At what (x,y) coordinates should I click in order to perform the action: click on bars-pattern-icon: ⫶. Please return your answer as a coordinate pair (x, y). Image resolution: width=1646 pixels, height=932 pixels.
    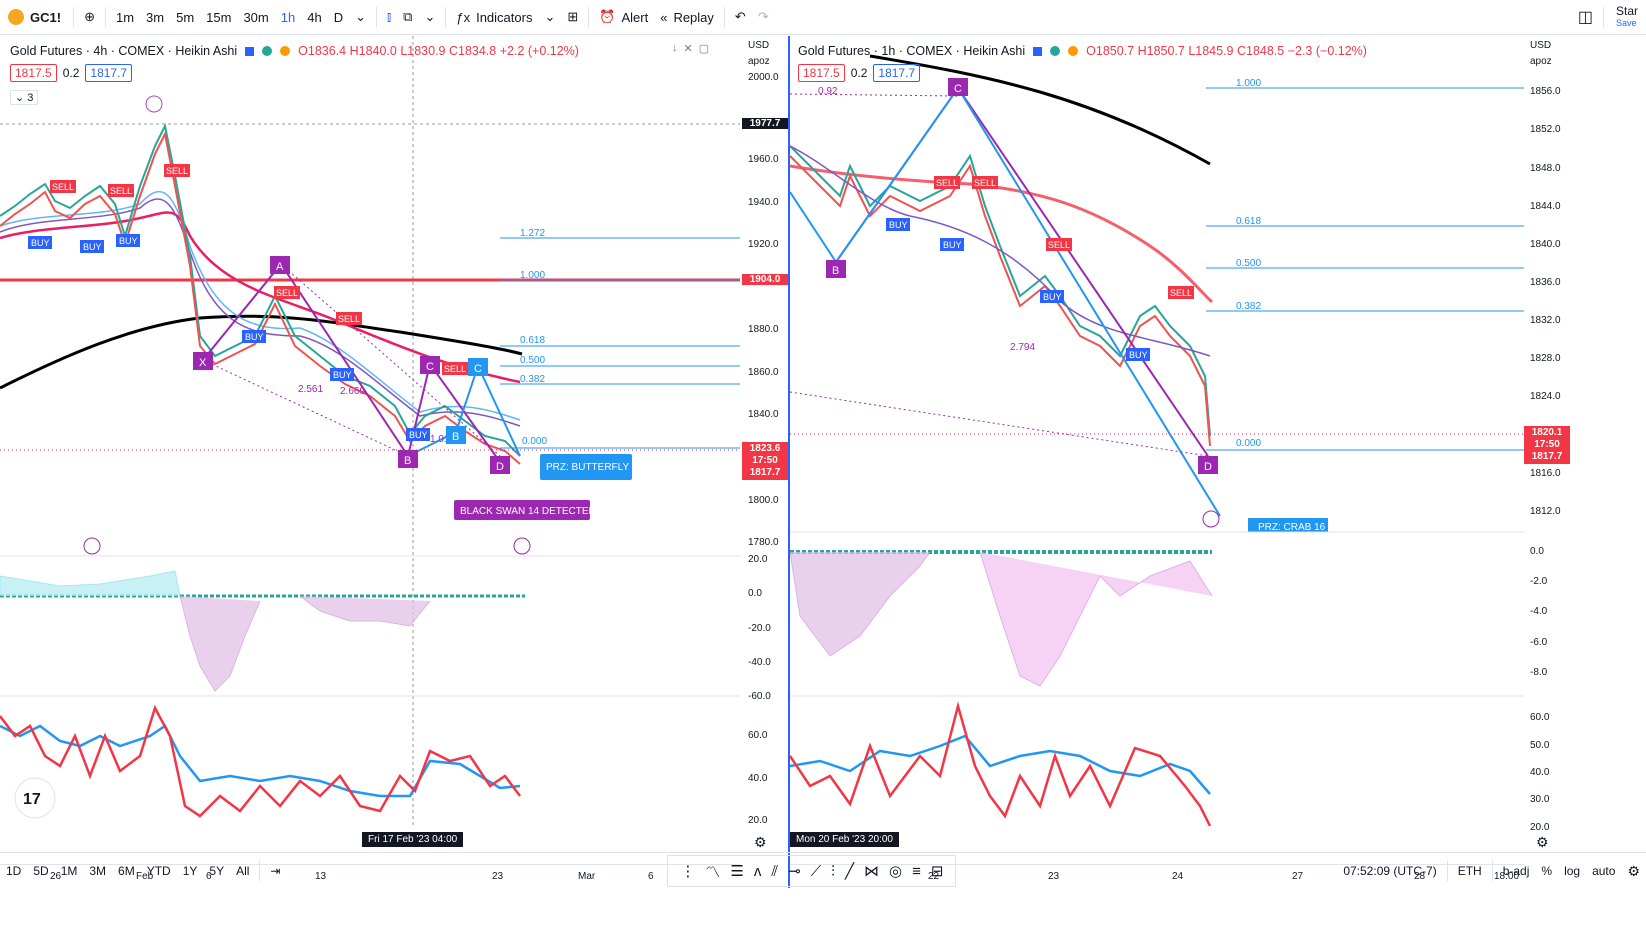
    Looking at the image, I should click on (833, 871).